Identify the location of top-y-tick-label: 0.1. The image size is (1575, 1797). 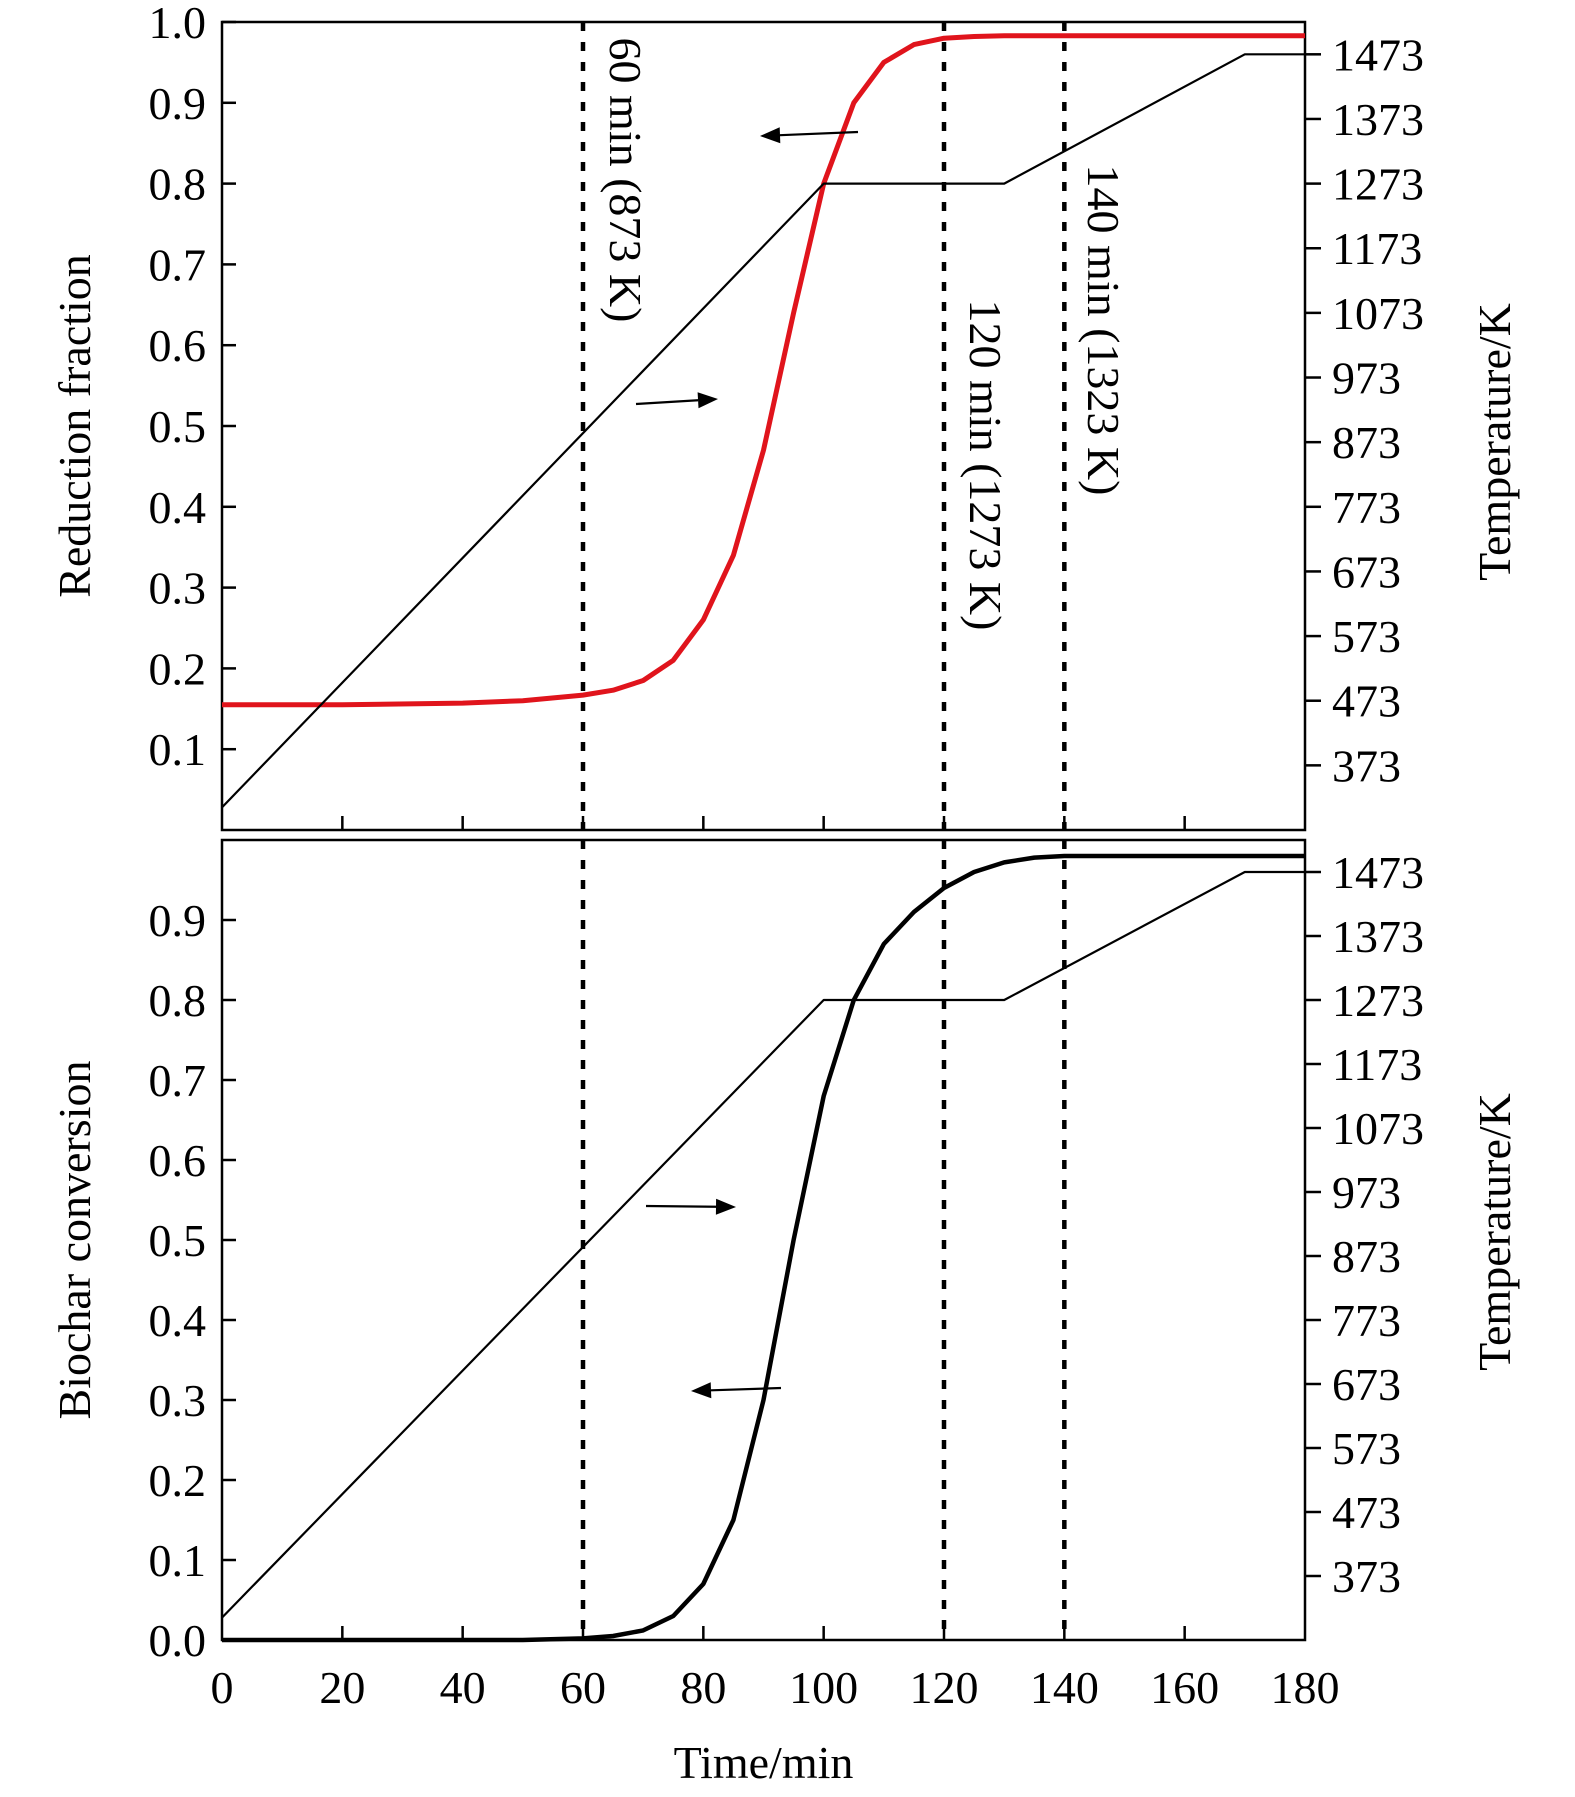
(178, 749).